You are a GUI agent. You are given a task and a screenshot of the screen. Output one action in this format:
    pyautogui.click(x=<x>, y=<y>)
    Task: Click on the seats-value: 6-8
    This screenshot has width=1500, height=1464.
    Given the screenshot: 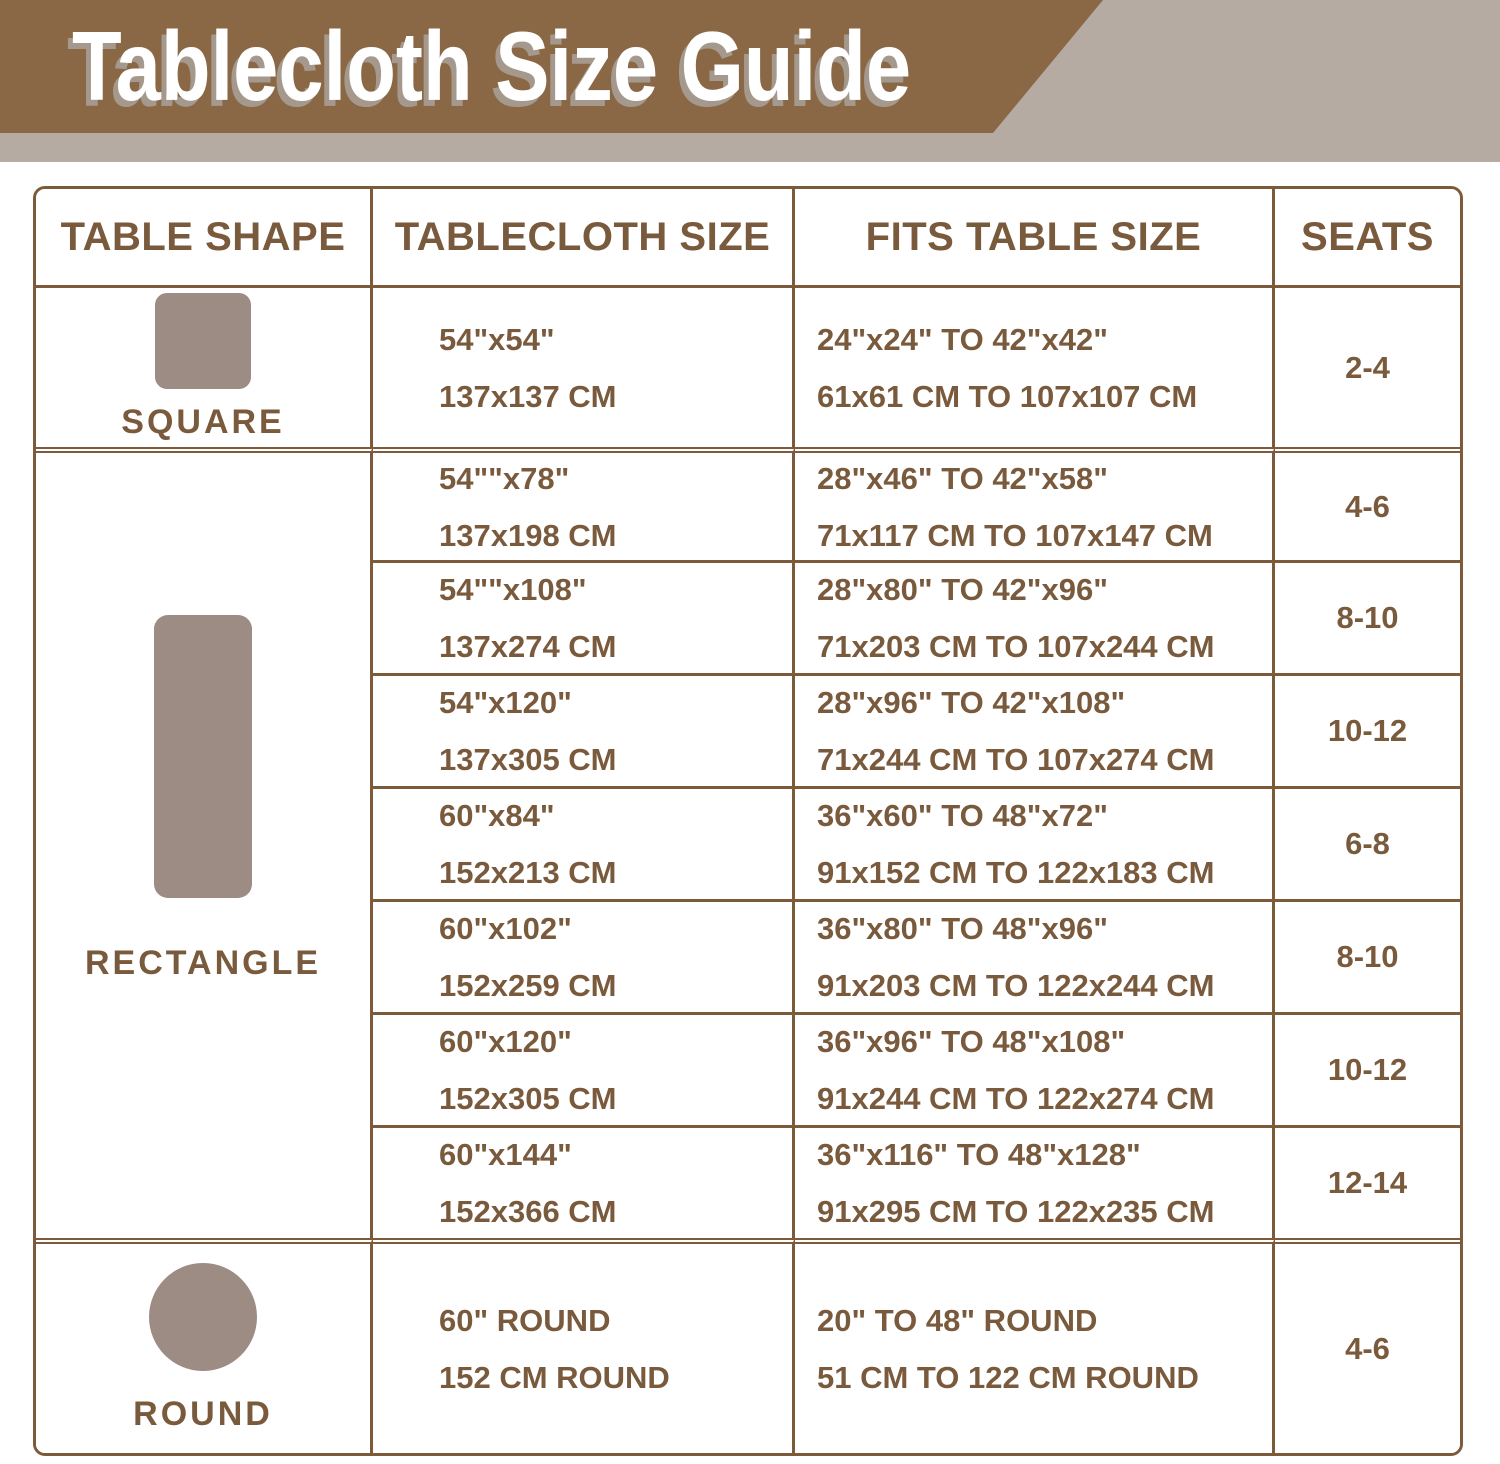 What is the action you would take?
    pyautogui.click(x=1367, y=843)
    